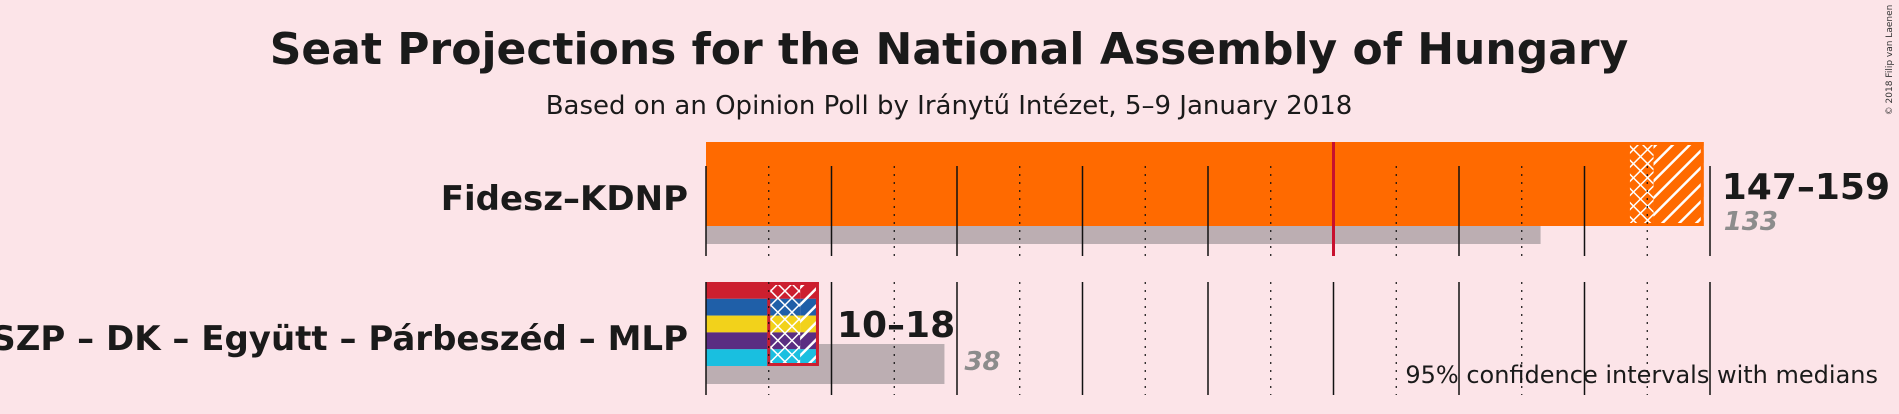  What do you see at coordinates (982, 362) in the screenshot?
I see `party-1-last-result-label: 38` at bounding box center [982, 362].